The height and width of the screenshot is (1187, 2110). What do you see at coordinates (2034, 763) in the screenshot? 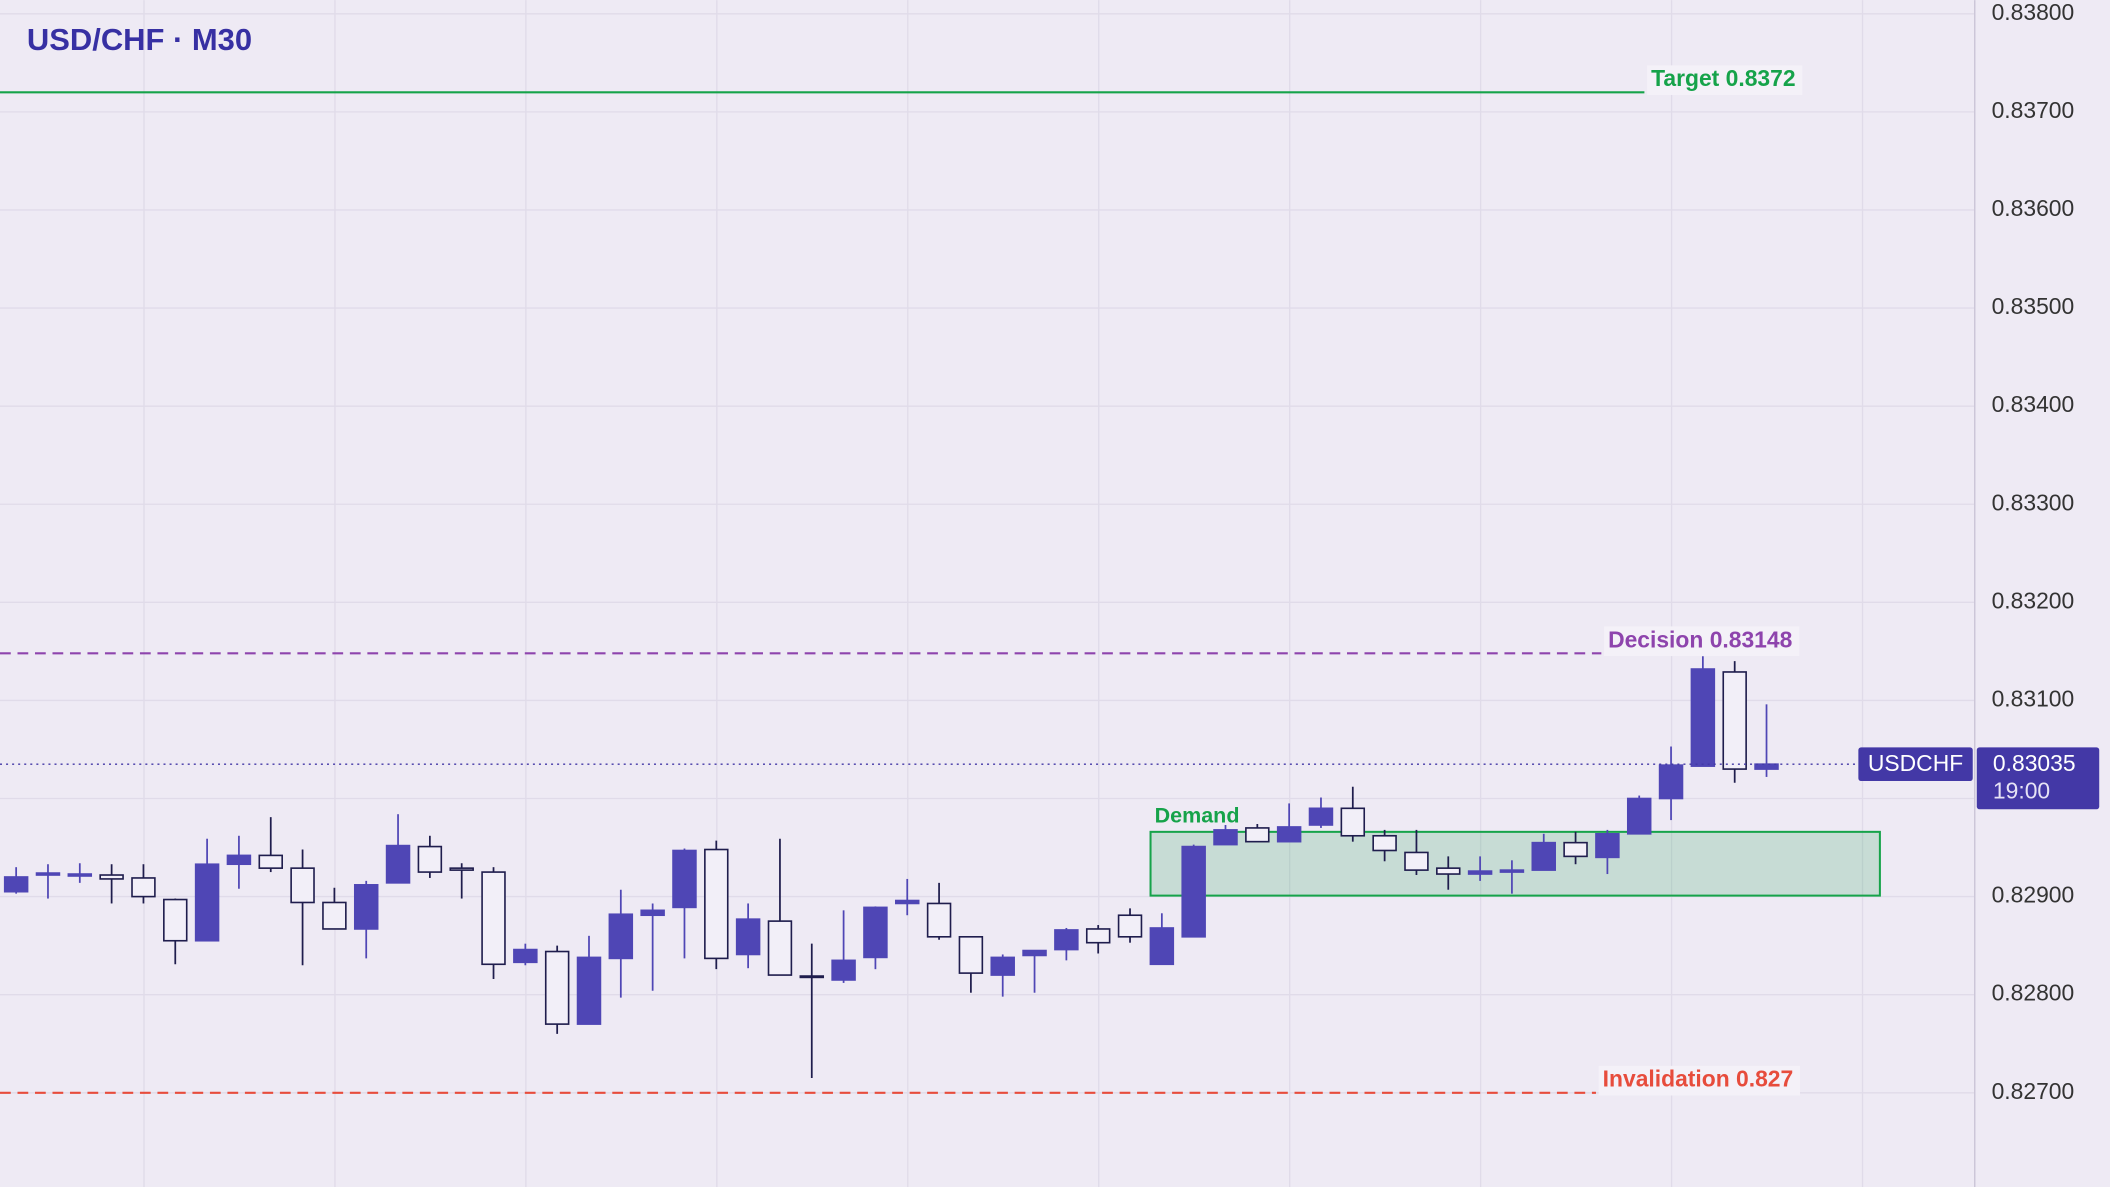
I see `price-tag: 0.83035` at bounding box center [2034, 763].